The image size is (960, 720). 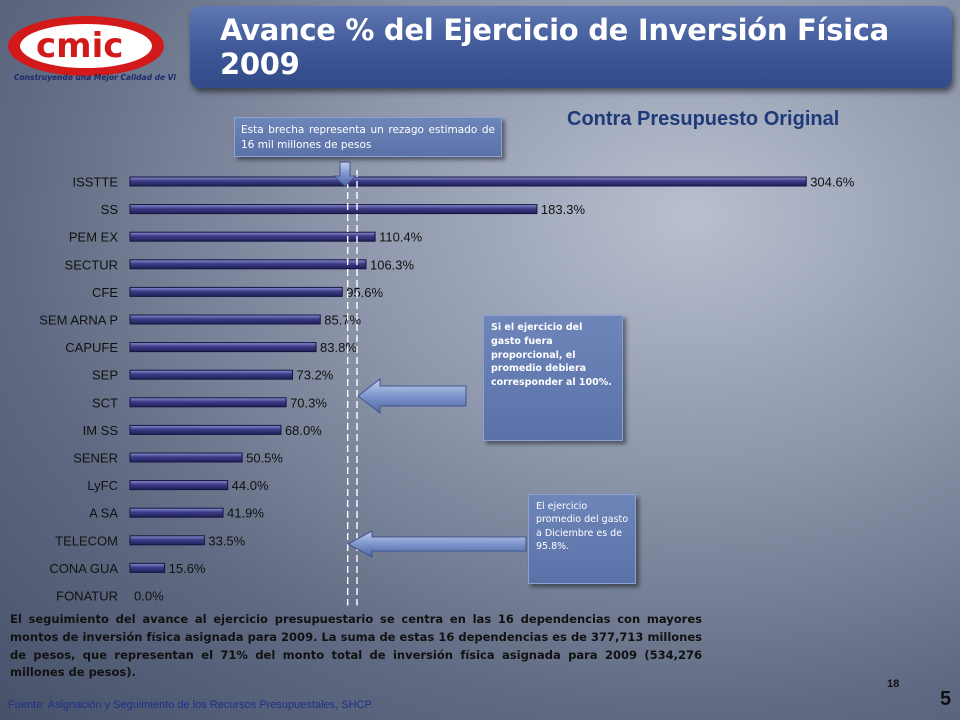 What do you see at coordinates (563, 209) in the screenshot?
I see `value-label: 183.3%` at bounding box center [563, 209].